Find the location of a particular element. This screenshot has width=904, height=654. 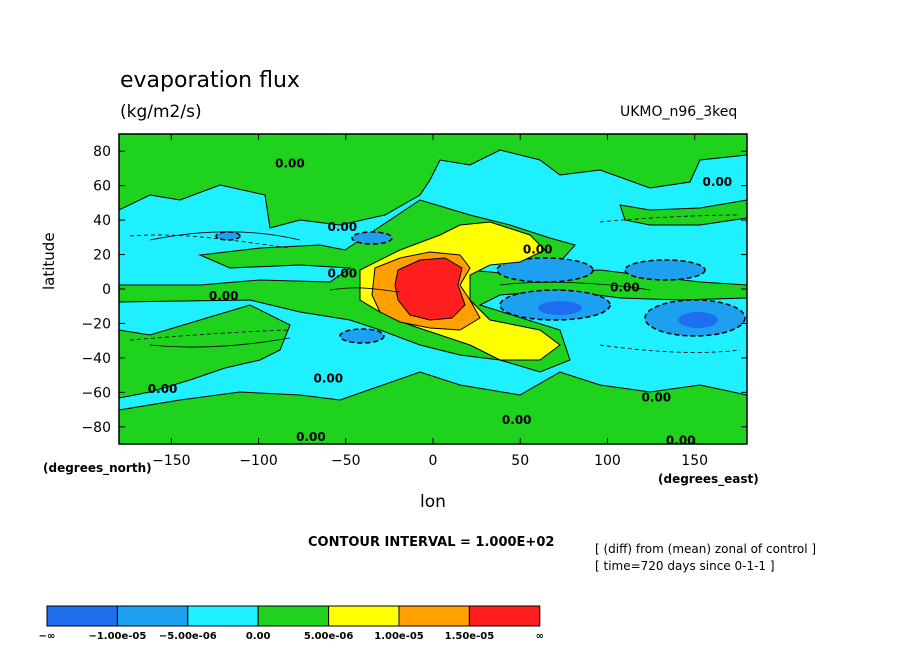

note-time: [ time=720 days since 0-1-1 ] is located at coordinates (685, 566).